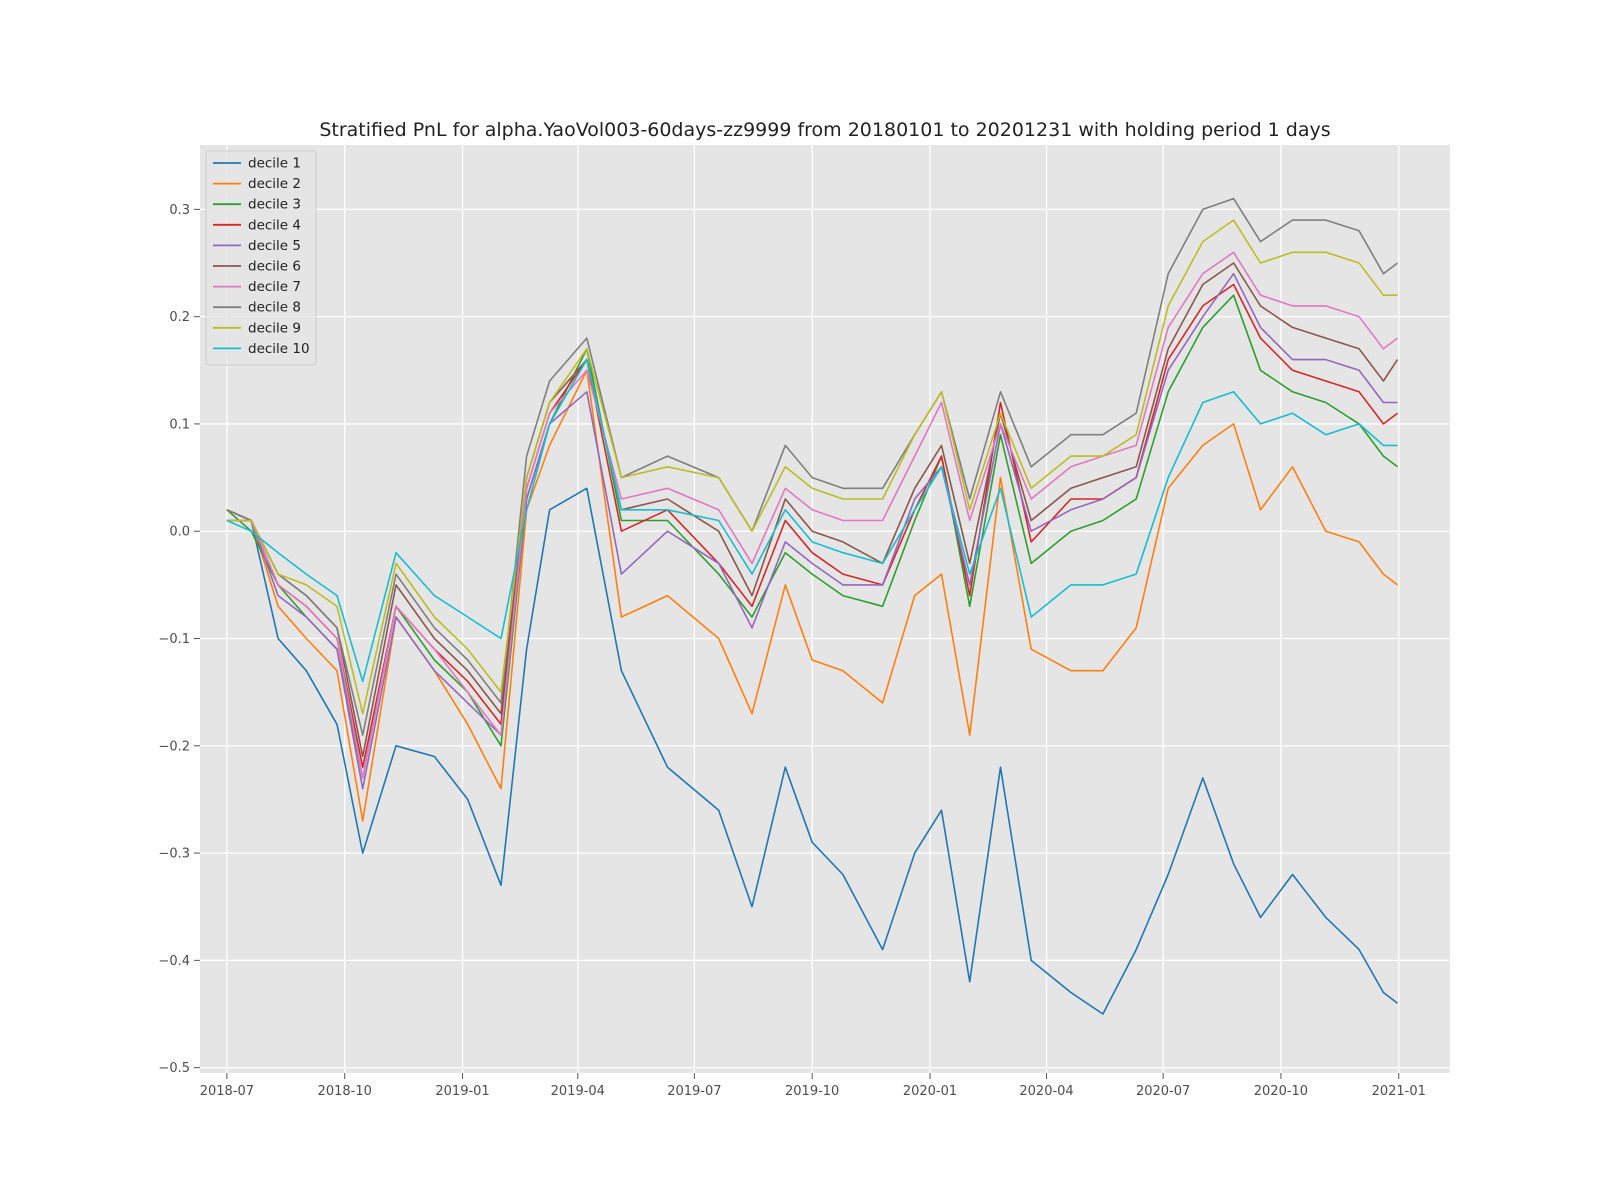 This screenshot has height=1200, width=1600. Describe the element at coordinates (578, 1091) in the screenshot. I see `x-tick-label: 2019-04` at that location.